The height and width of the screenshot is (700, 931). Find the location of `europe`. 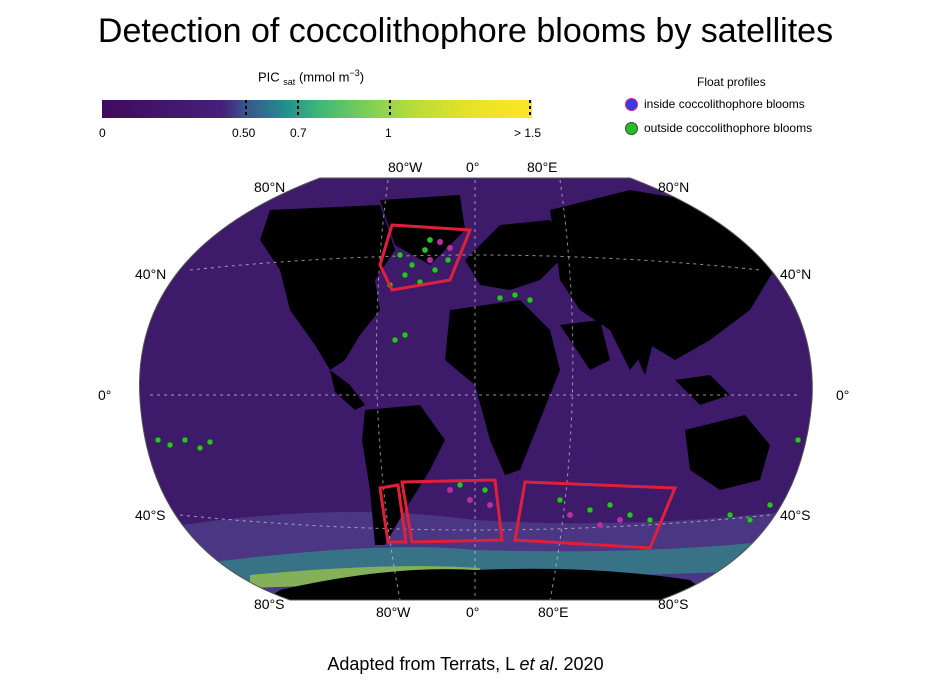

europe is located at coordinates (517, 255).